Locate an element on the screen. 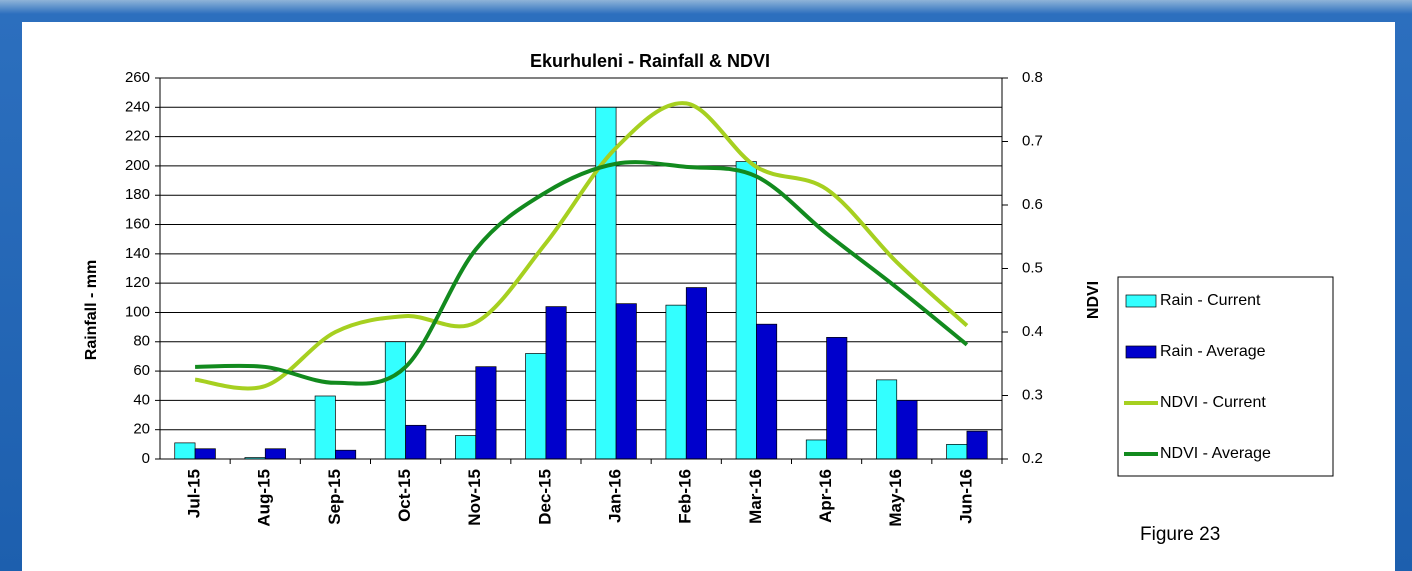  y-tick-label: 260 is located at coordinates (137, 77).